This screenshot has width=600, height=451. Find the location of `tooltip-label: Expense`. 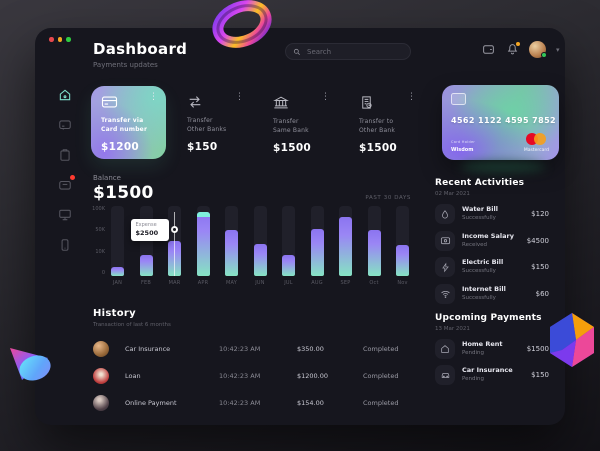

tooltip-label: Expense is located at coordinates (146, 225).